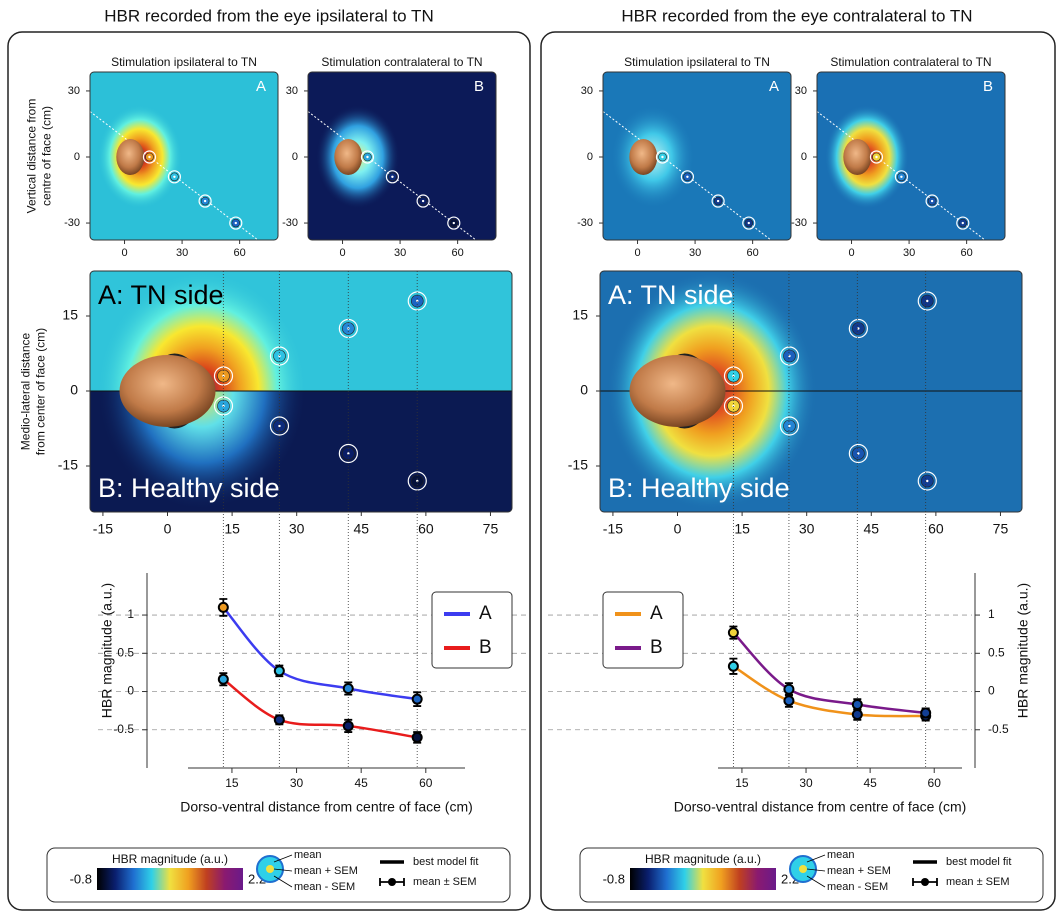 The width and height of the screenshot is (1062, 915). What do you see at coordinates (41, 391) in the screenshot?
I see `y-axis-label: from center of face (cm)` at bounding box center [41, 391].